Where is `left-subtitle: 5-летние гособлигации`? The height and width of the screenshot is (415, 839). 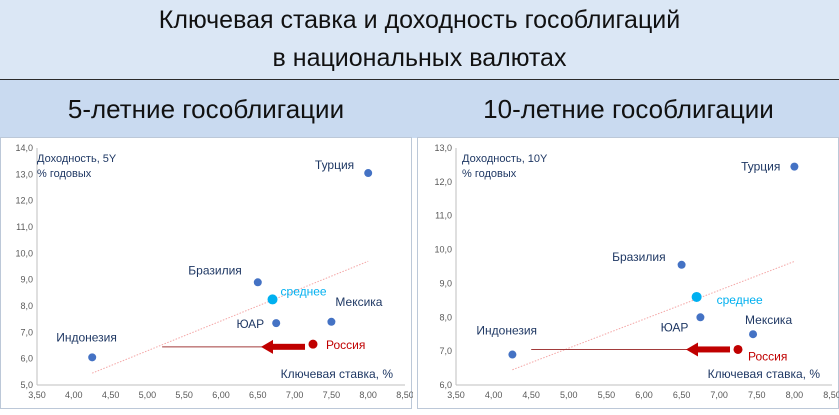 left-subtitle: 5-летние гособлигации is located at coordinates (206, 109).